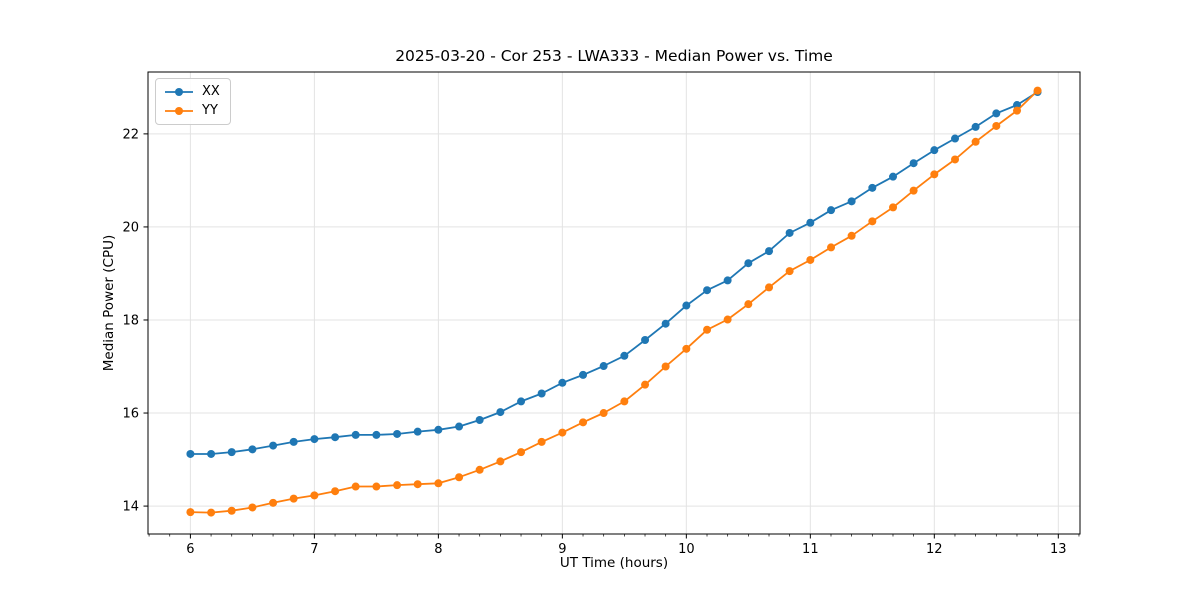 The image size is (1200, 600). I want to click on legend-item-yy: YY, so click(192, 111).